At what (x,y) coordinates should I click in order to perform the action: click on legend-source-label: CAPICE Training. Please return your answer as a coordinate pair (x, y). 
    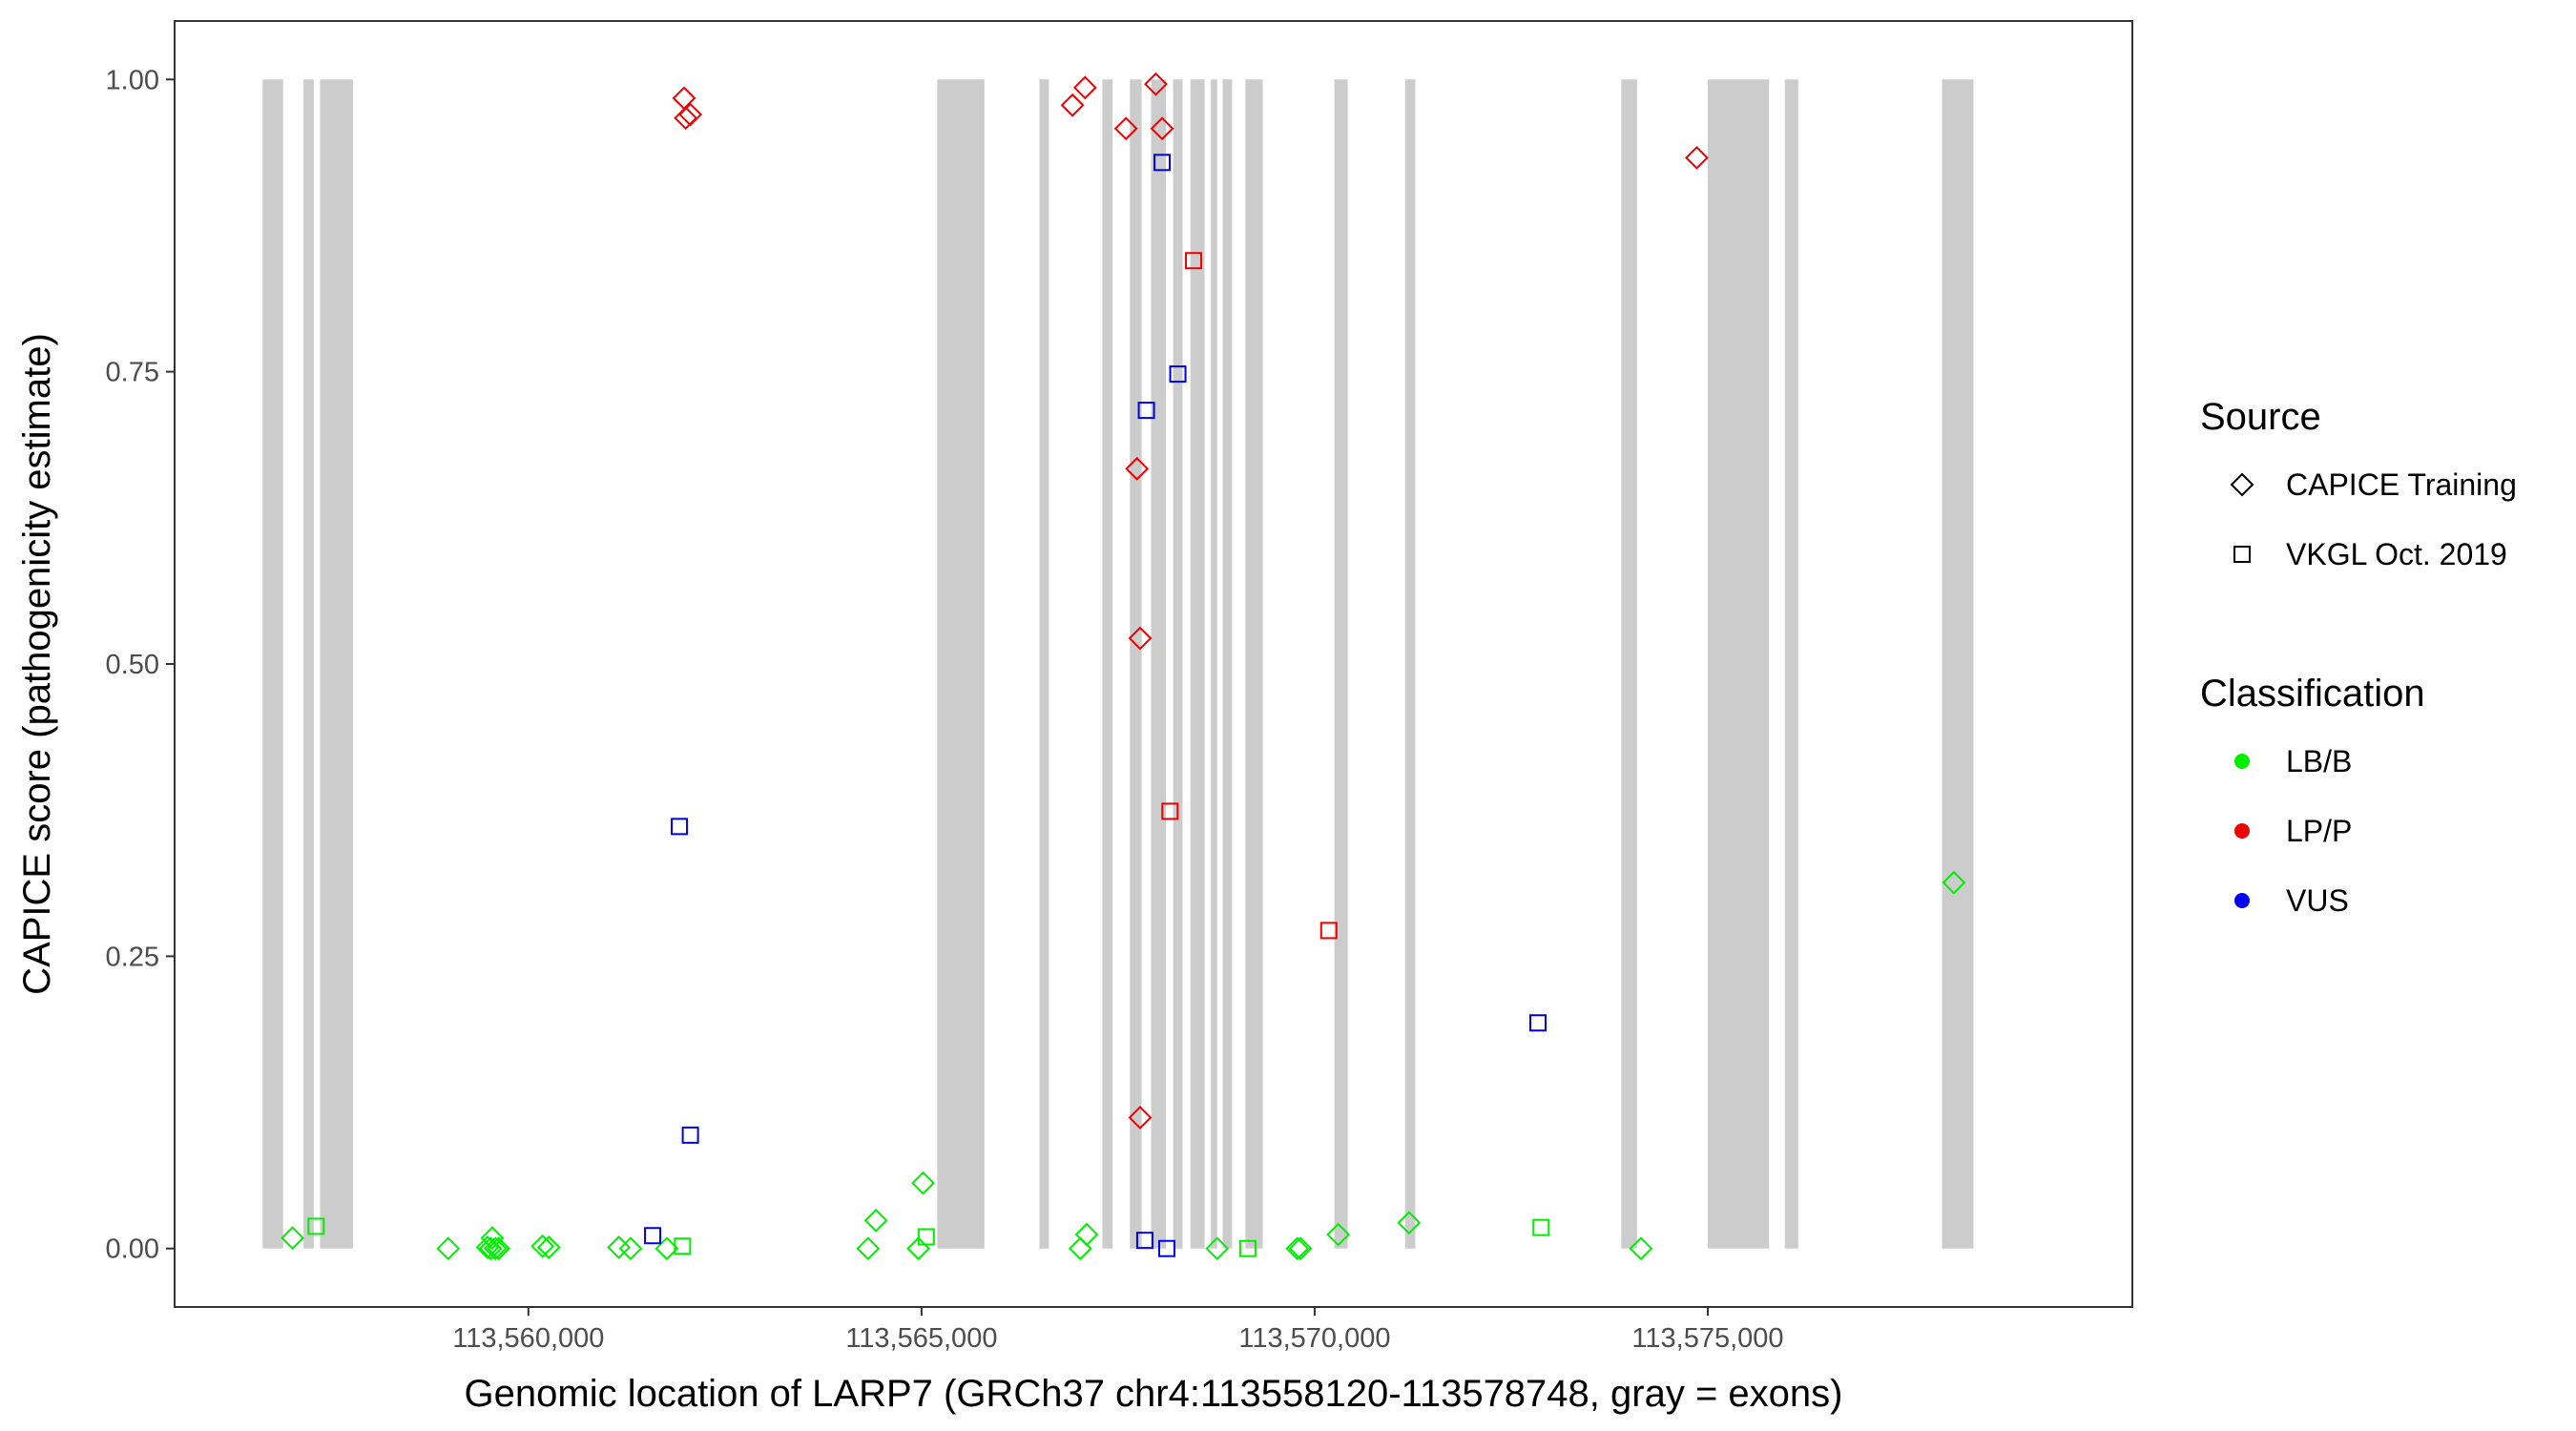
    Looking at the image, I should click on (2401, 484).